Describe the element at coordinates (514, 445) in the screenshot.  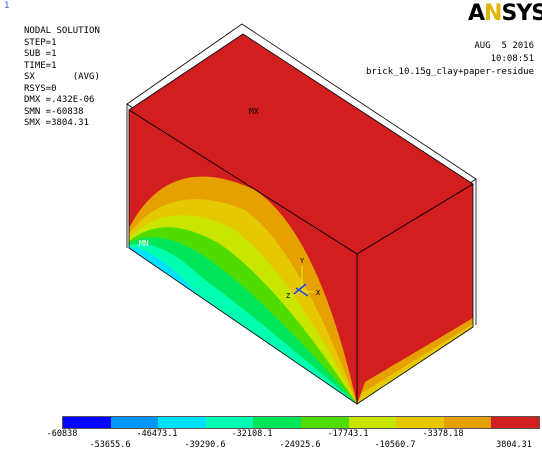
I see `legend-label: 3804.31` at that location.